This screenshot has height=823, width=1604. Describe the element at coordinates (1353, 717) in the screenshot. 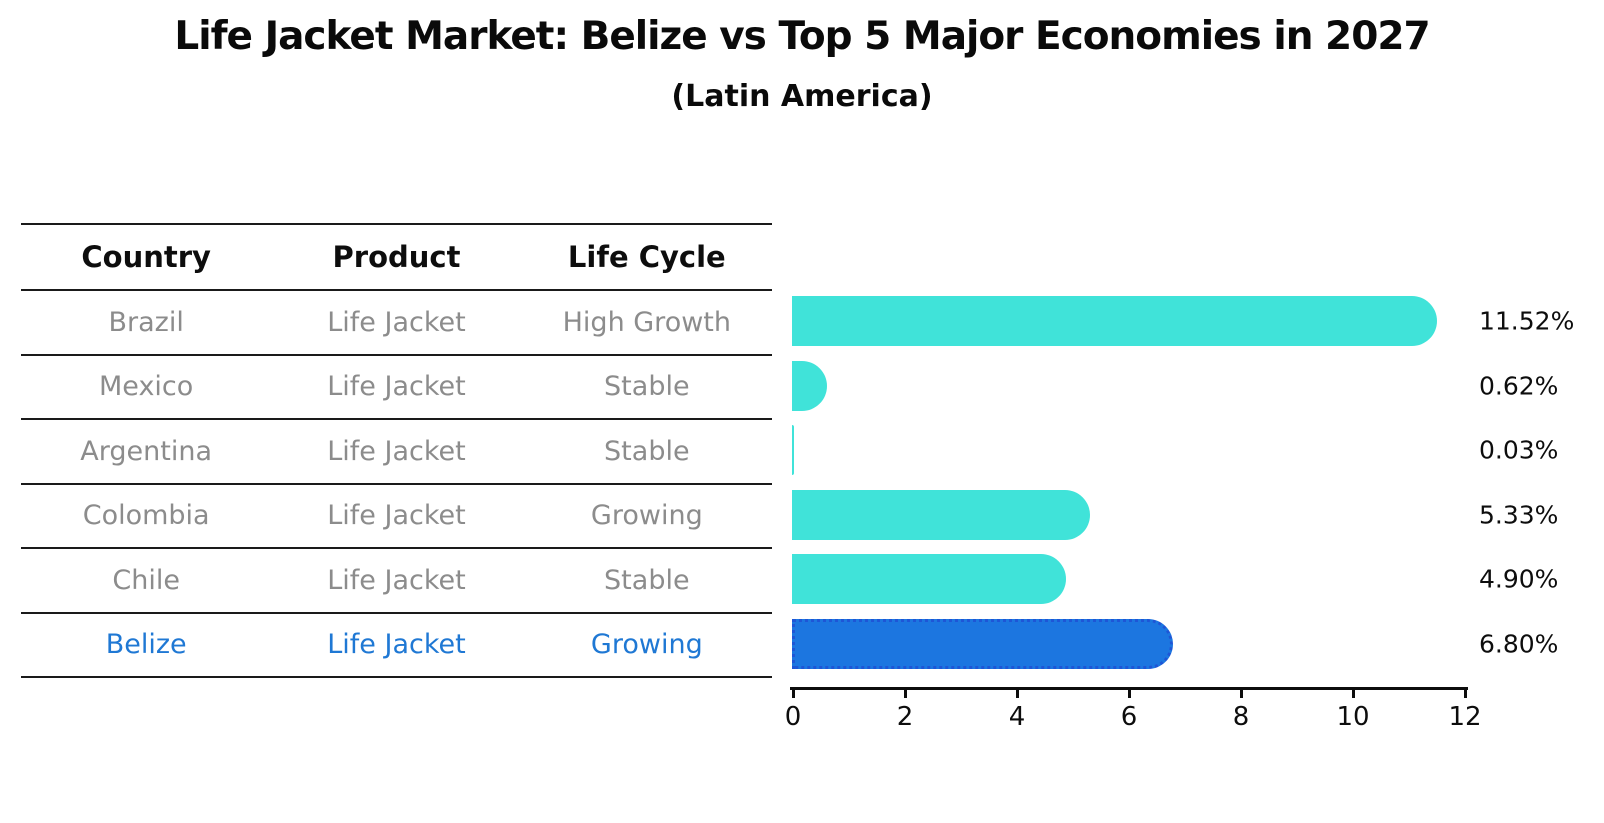

I see `x-tick-label: 10` at that location.